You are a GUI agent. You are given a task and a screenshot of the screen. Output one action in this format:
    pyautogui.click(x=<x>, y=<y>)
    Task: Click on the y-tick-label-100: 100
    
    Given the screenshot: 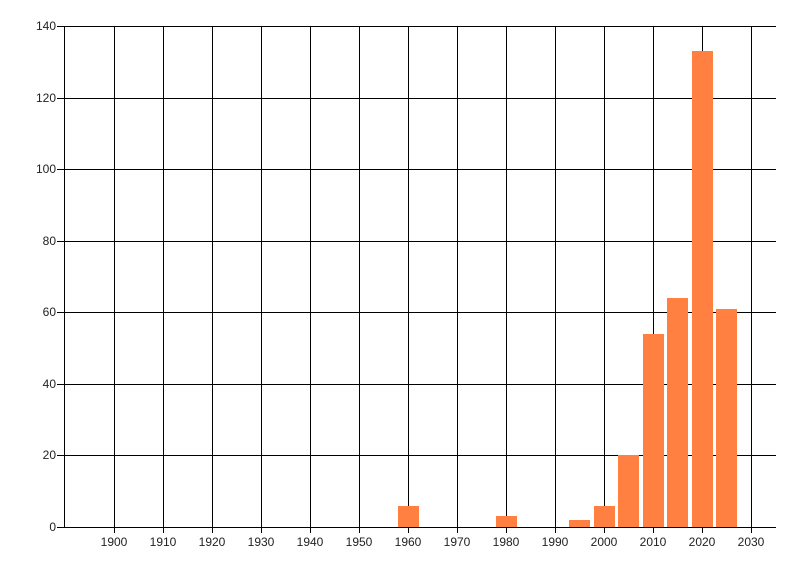 What is the action you would take?
    pyautogui.click(x=45, y=169)
    